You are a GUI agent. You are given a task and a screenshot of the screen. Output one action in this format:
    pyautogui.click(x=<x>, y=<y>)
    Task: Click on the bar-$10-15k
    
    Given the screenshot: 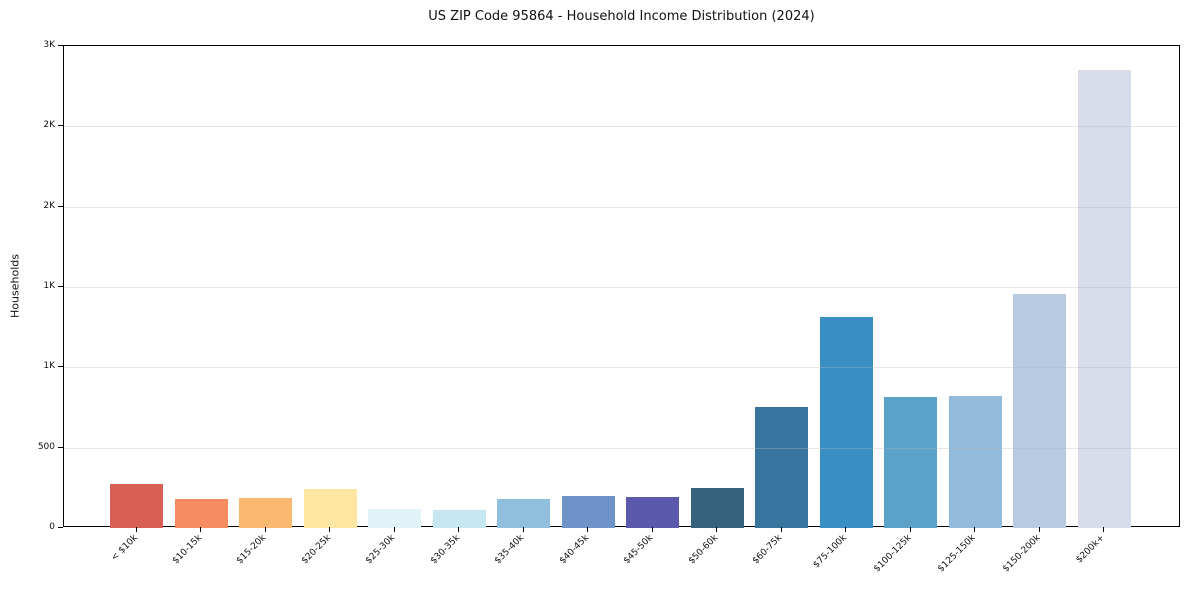 What is the action you would take?
    pyautogui.click(x=201, y=513)
    